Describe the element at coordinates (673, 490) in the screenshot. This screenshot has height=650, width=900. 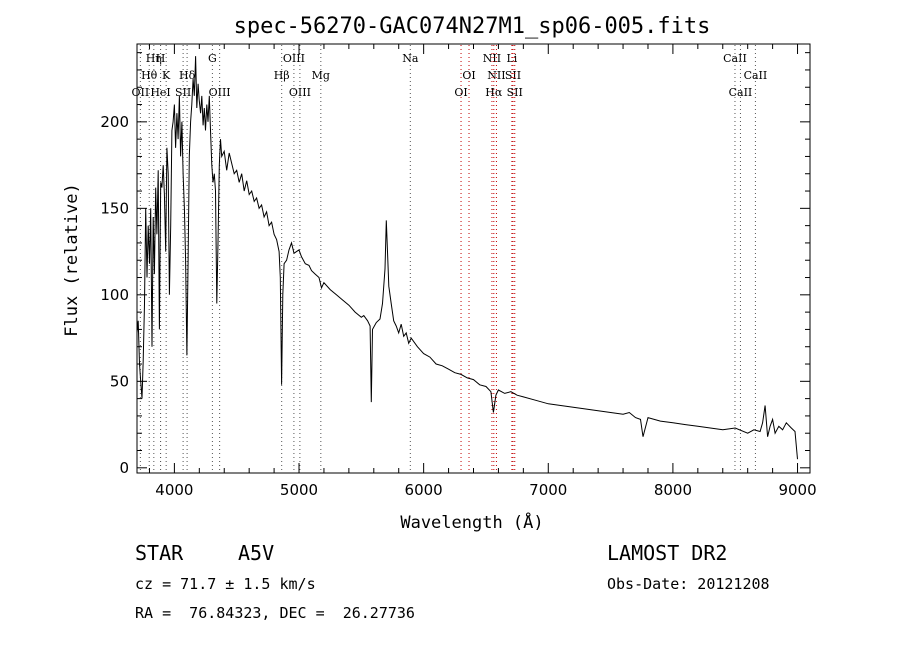
I see `x-tick-label: 8000` at that location.